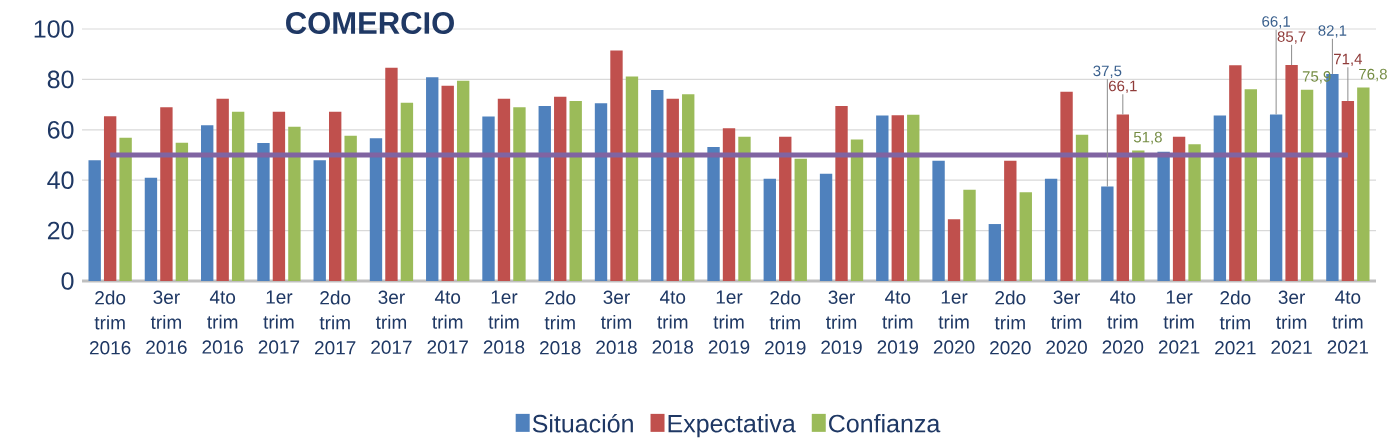 This screenshot has height=441, width=1399. What do you see at coordinates (1010, 322) in the screenshot?
I see `x-tick-label: 2do trim 2020` at bounding box center [1010, 322].